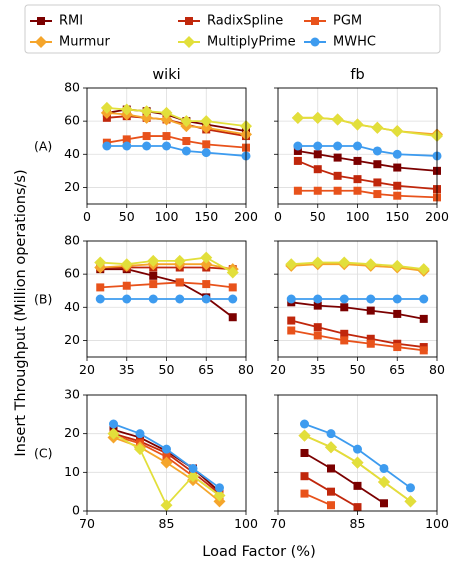  What do you see at coordinates (437, 216) in the screenshot?
I see `x-tick-label: 200` at bounding box center [437, 216].